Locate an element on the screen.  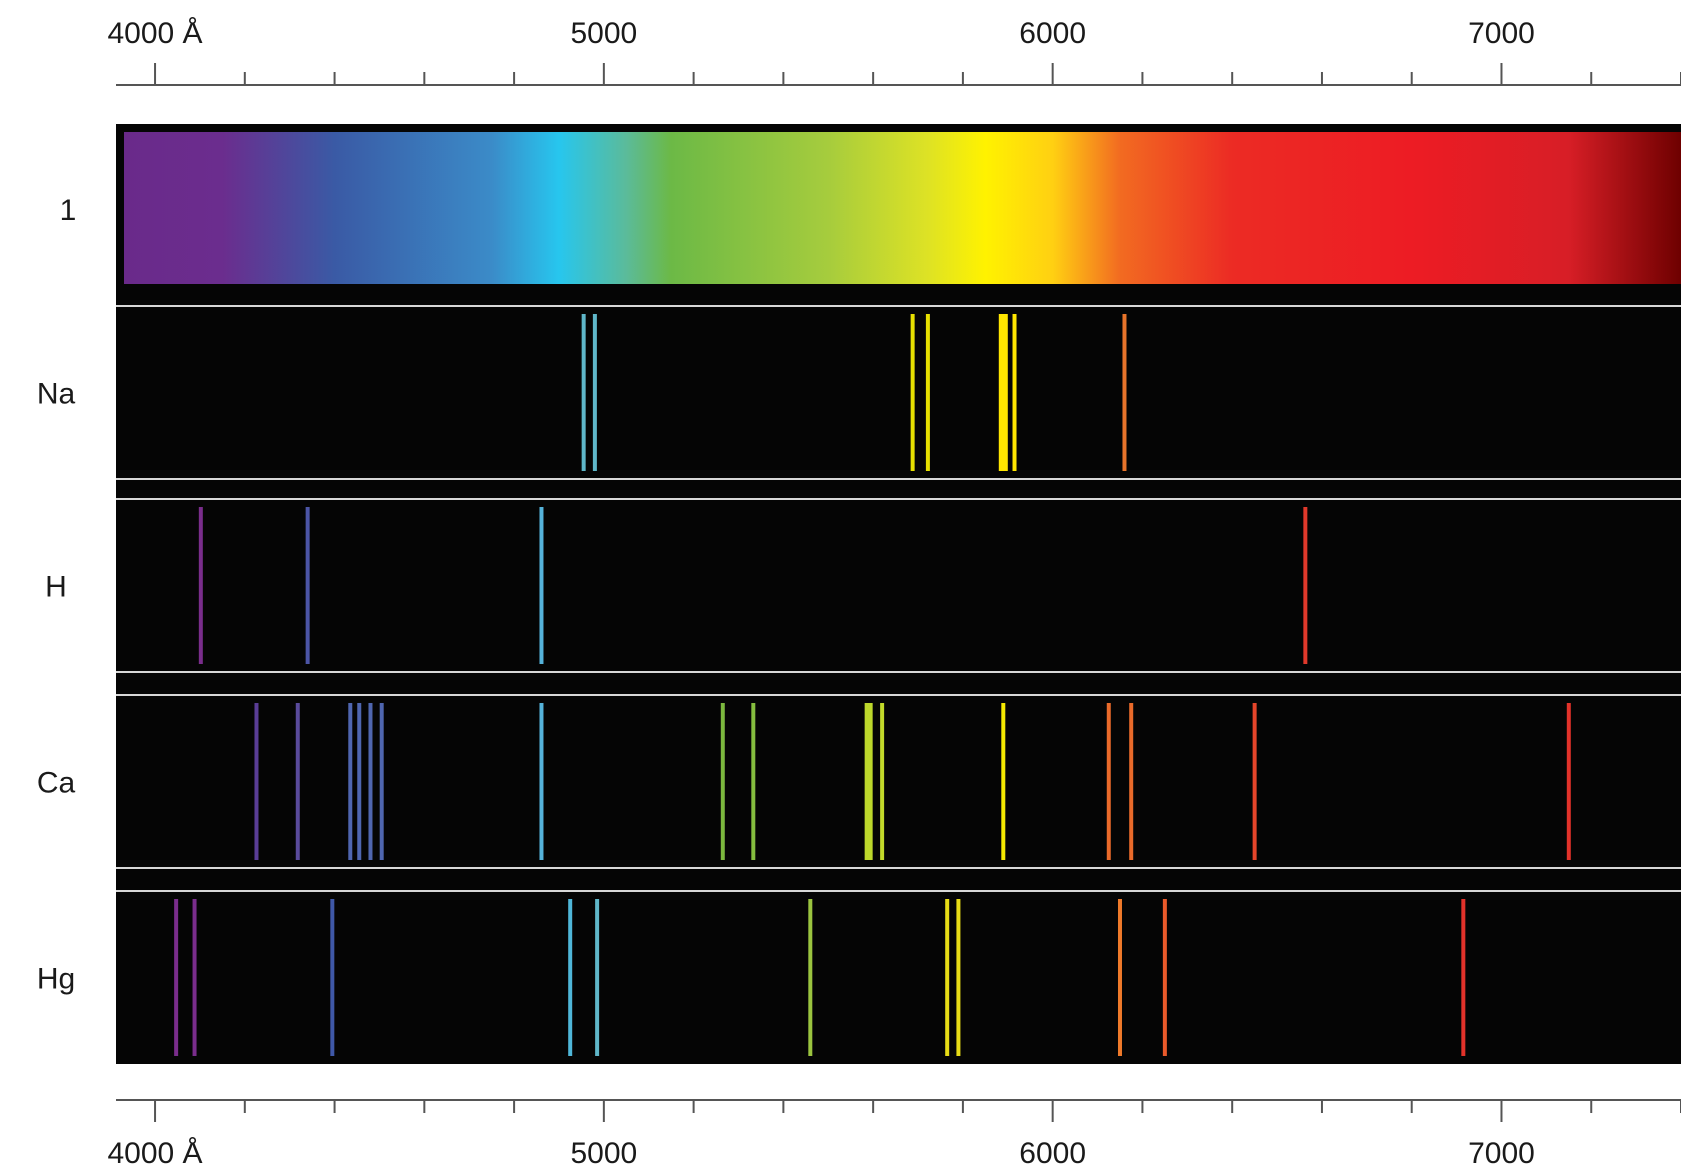
bottom-tick-label: 7000 is located at coordinates (1501, 1153).